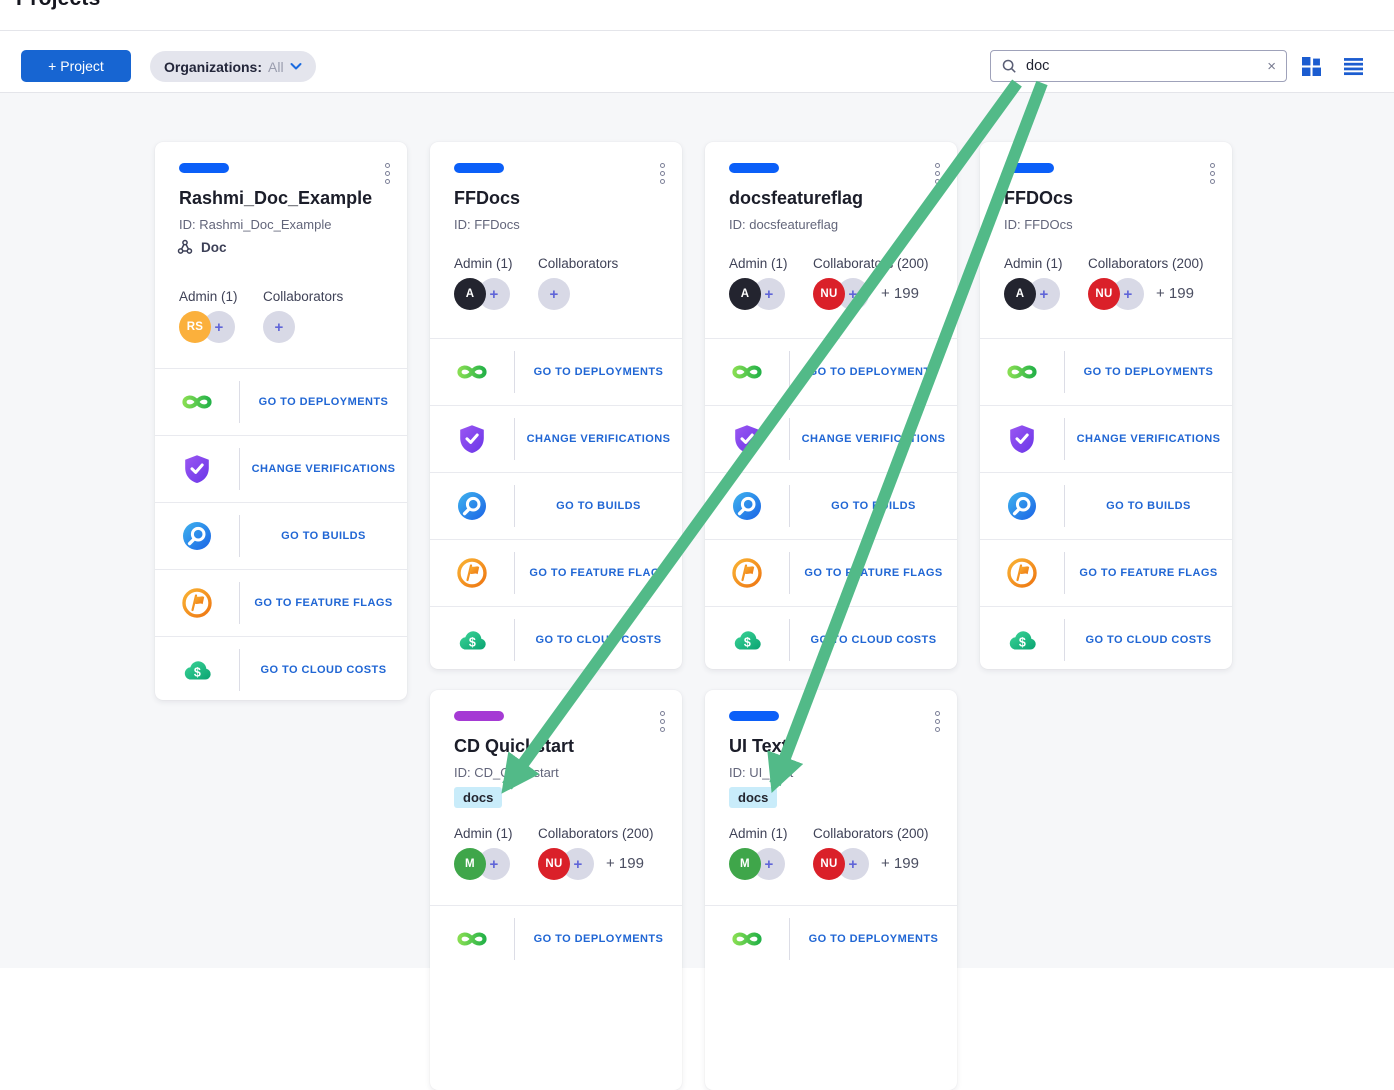 The height and width of the screenshot is (1090, 1394). I want to click on search-box: ×, so click(1138, 66).